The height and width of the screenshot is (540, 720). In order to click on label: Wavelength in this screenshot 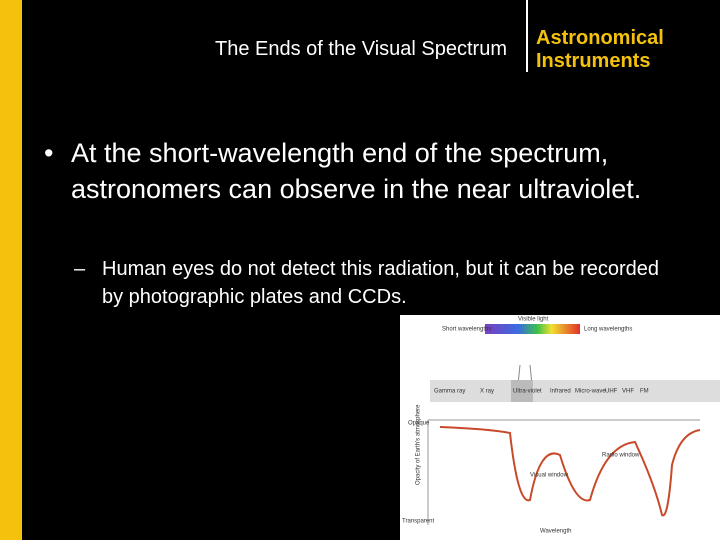, I will do `click(555, 532)`.